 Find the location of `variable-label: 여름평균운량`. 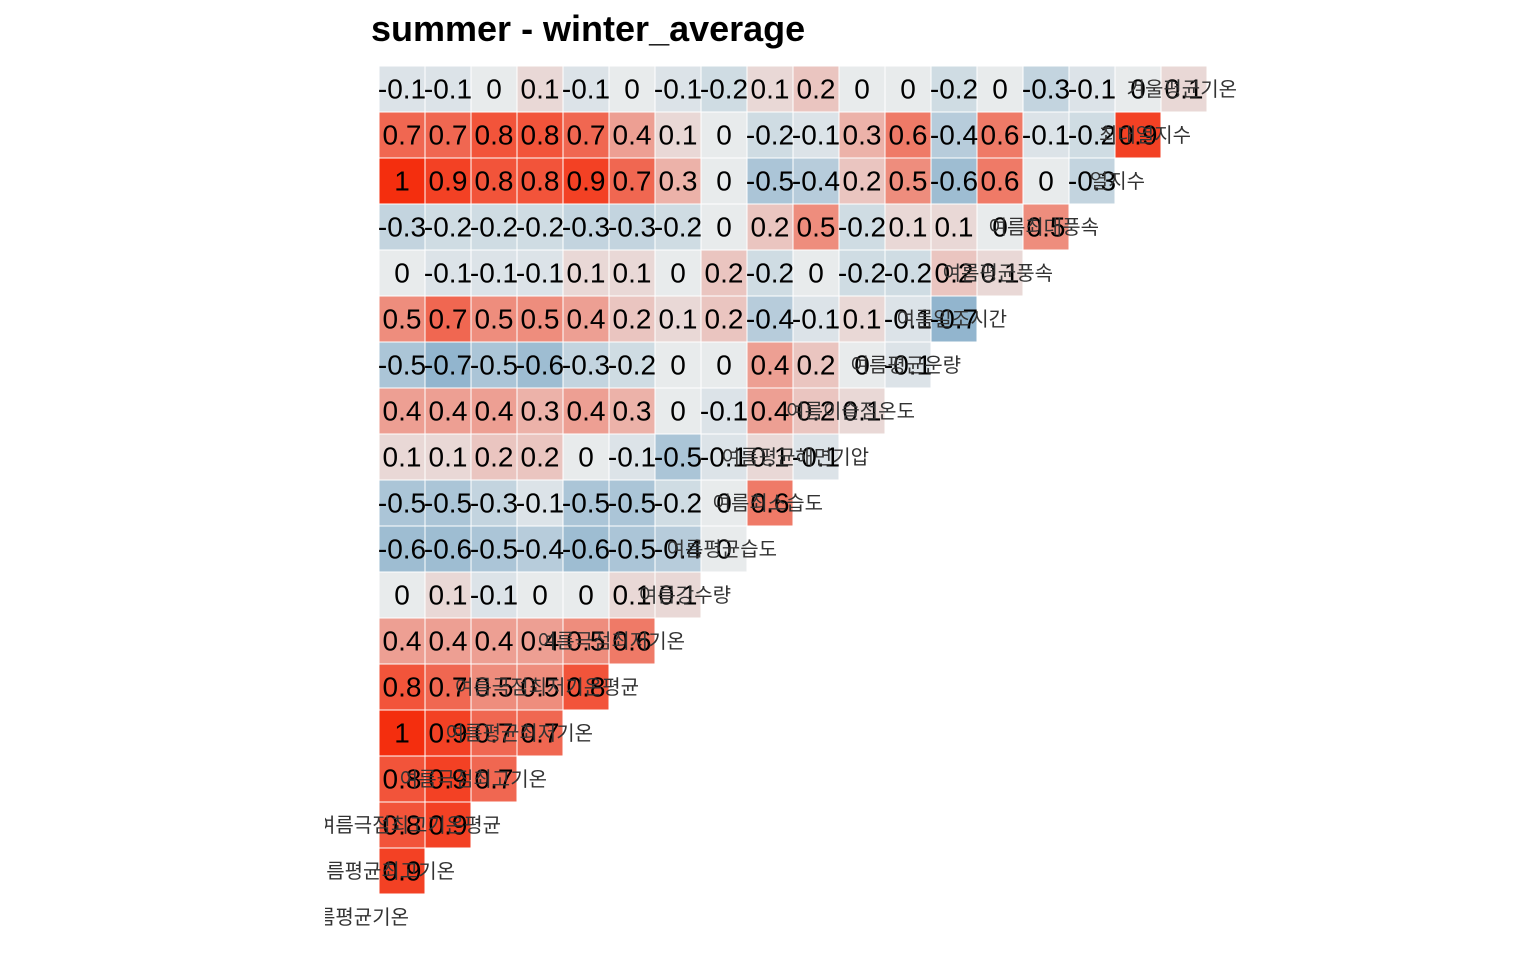

variable-label: 여름평균운량 is located at coordinates (906, 365).